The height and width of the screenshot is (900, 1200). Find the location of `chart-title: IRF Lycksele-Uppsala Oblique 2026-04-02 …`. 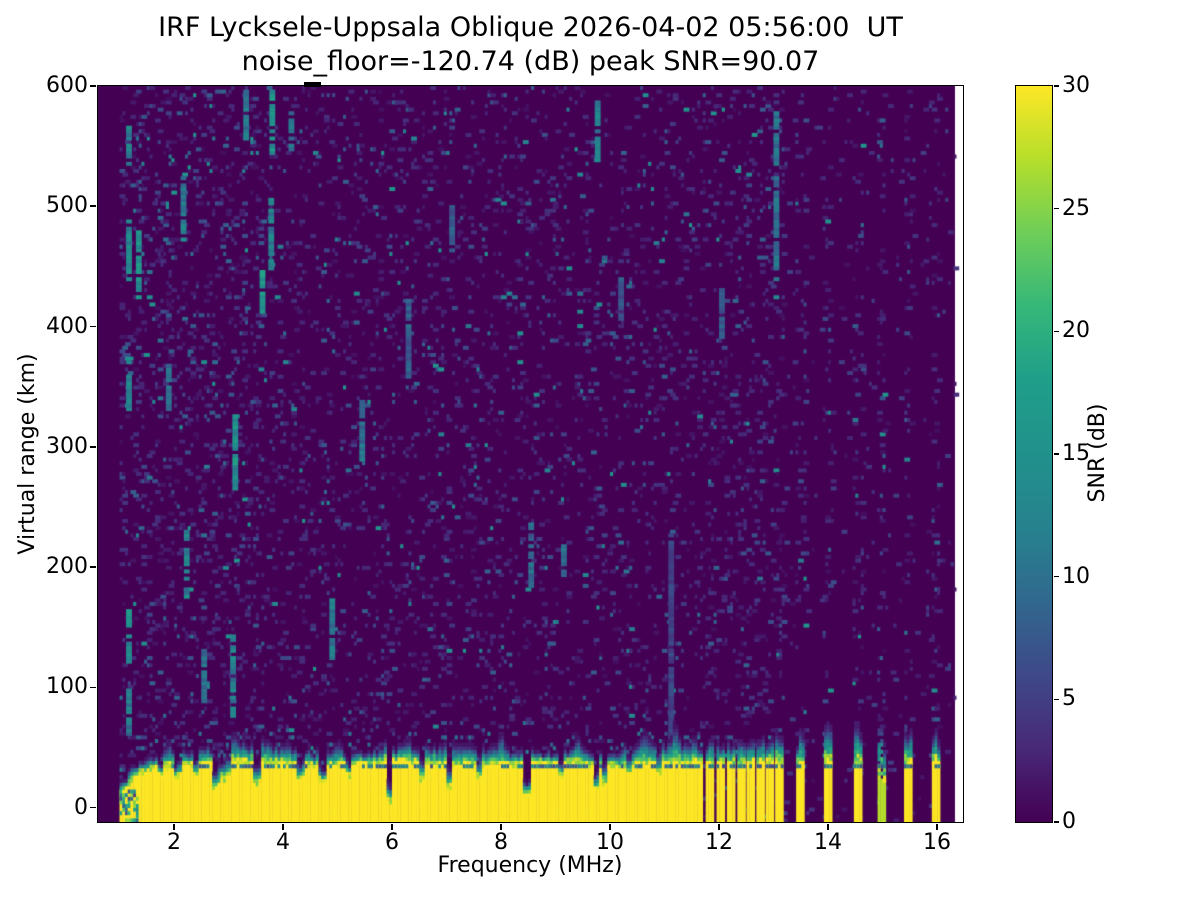

chart-title: IRF Lycksele-Uppsala Oblique 2026-04-02 … is located at coordinates (530, 27).